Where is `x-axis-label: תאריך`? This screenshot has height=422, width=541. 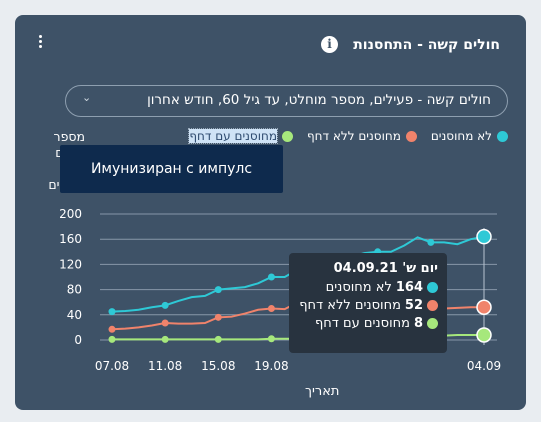 x-axis-label: תאריך is located at coordinates (322, 391).